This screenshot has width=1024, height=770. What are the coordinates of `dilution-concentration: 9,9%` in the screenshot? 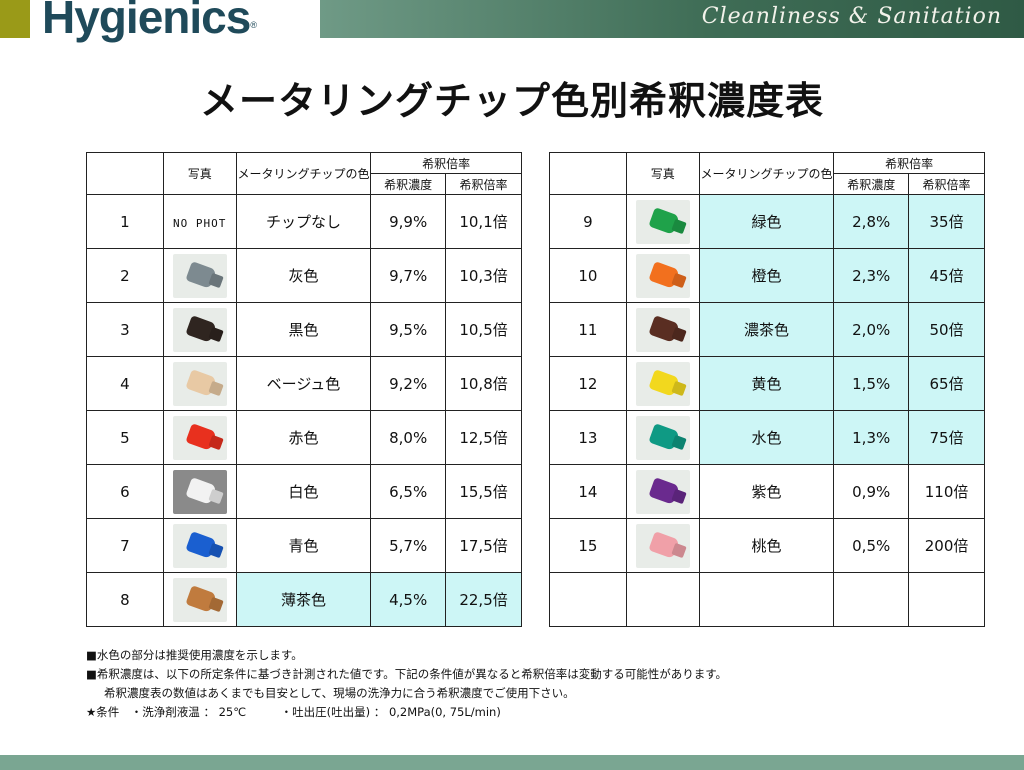 It's located at (408, 221).